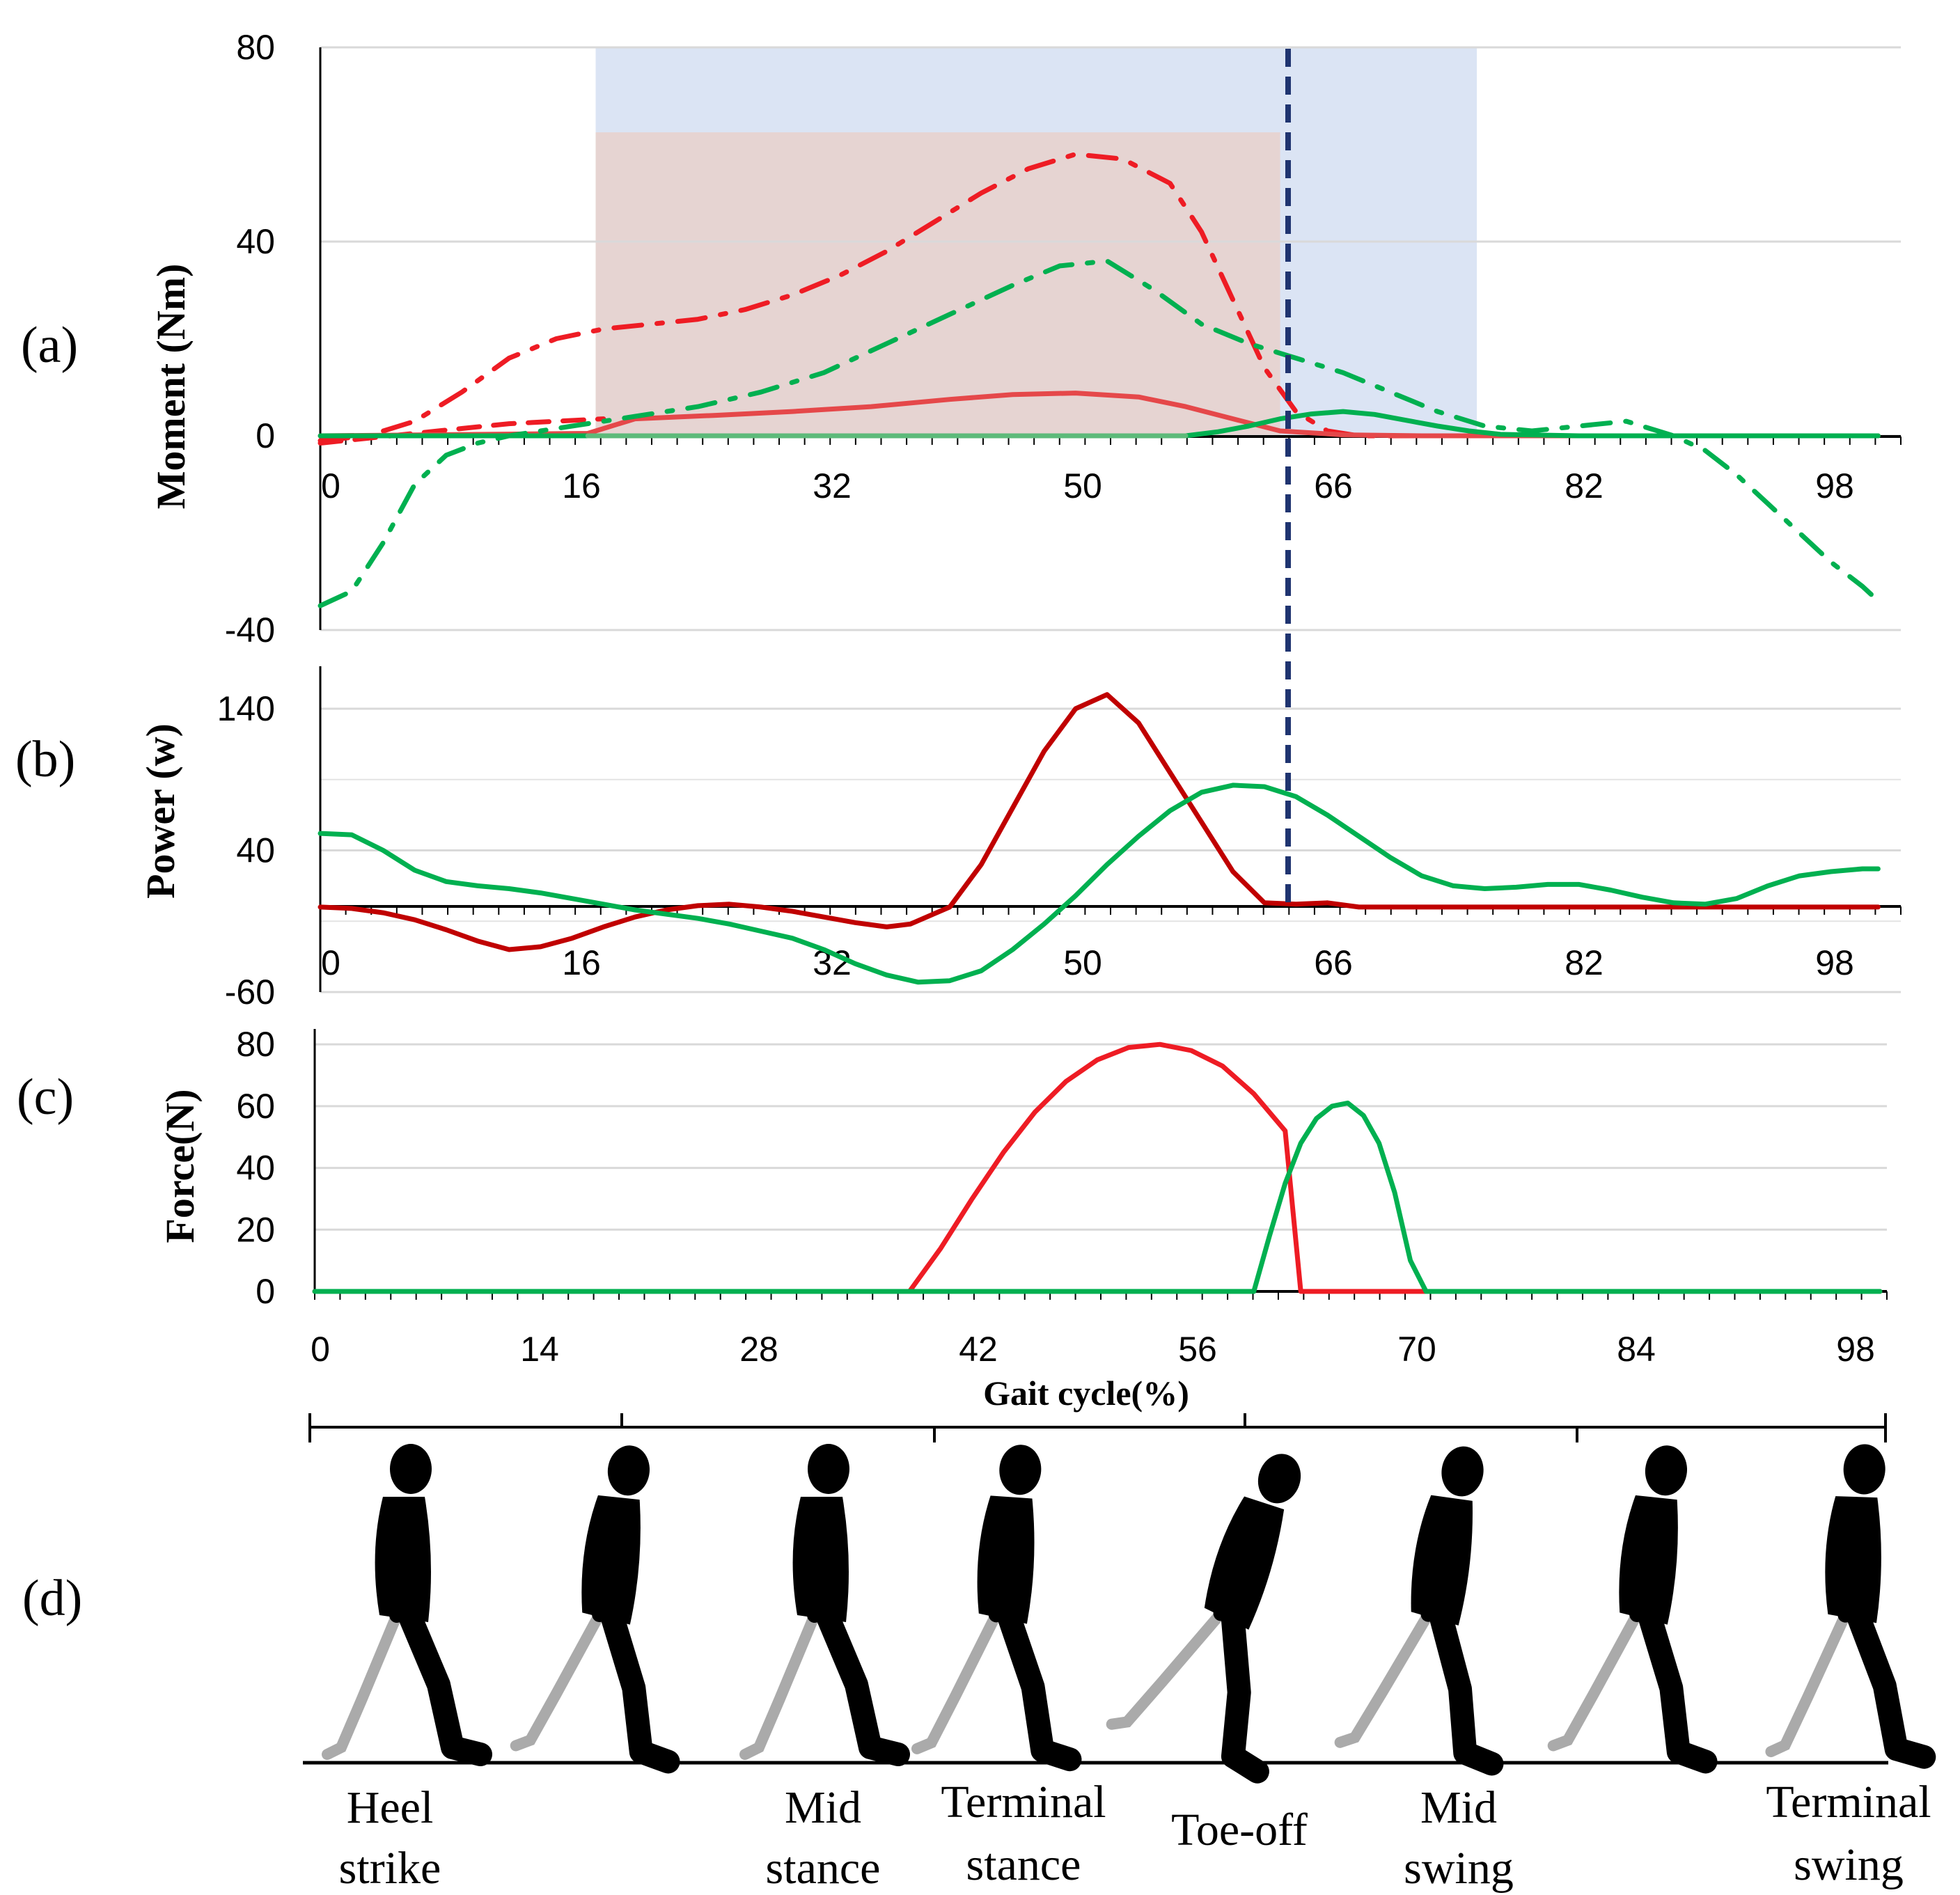 This screenshot has height=1895, width=1960. What do you see at coordinates (1637, 1349) in the screenshot?
I see `x-tick-label: 84` at bounding box center [1637, 1349].